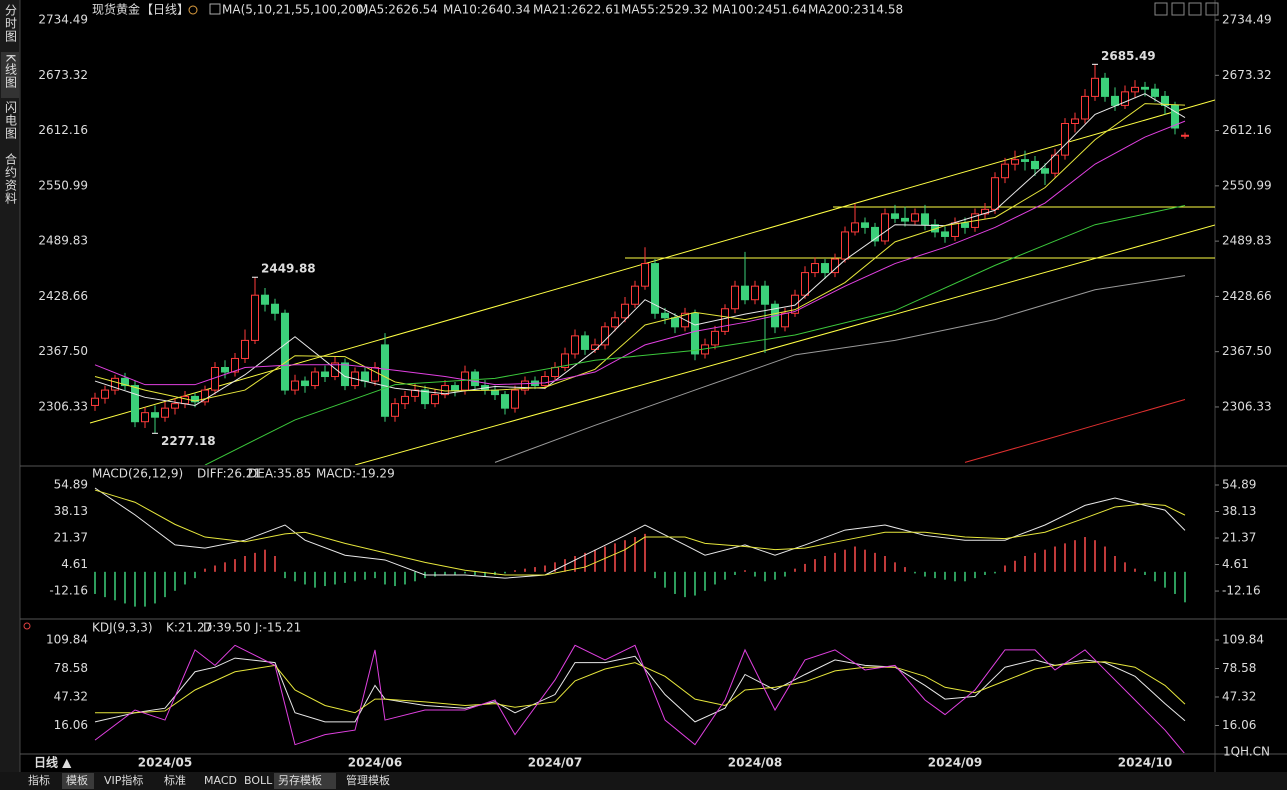  What do you see at coordinates (1241, 591) in the screenshot?
I see `y-tick-label-right: -12.16` at bounding box center [1241, 591].